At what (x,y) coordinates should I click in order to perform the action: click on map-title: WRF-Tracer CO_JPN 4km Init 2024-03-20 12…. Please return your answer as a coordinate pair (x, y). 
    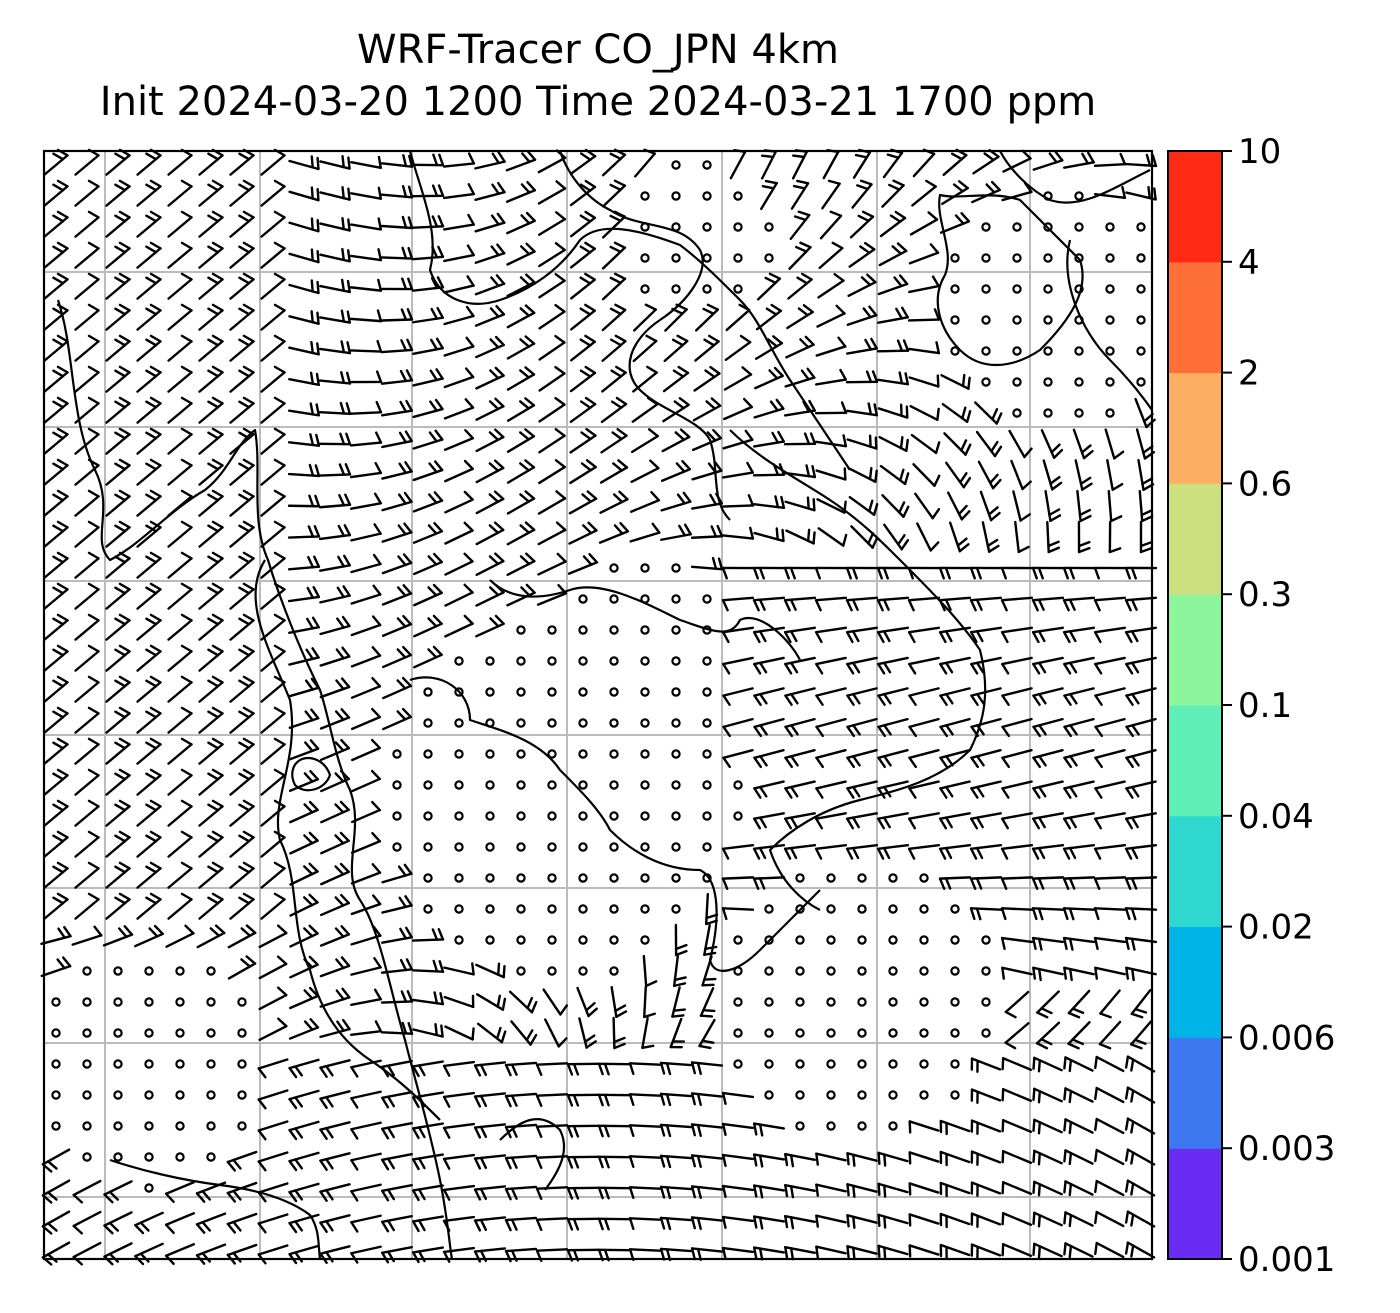
    Looking at the image, I should click on (598, 76).